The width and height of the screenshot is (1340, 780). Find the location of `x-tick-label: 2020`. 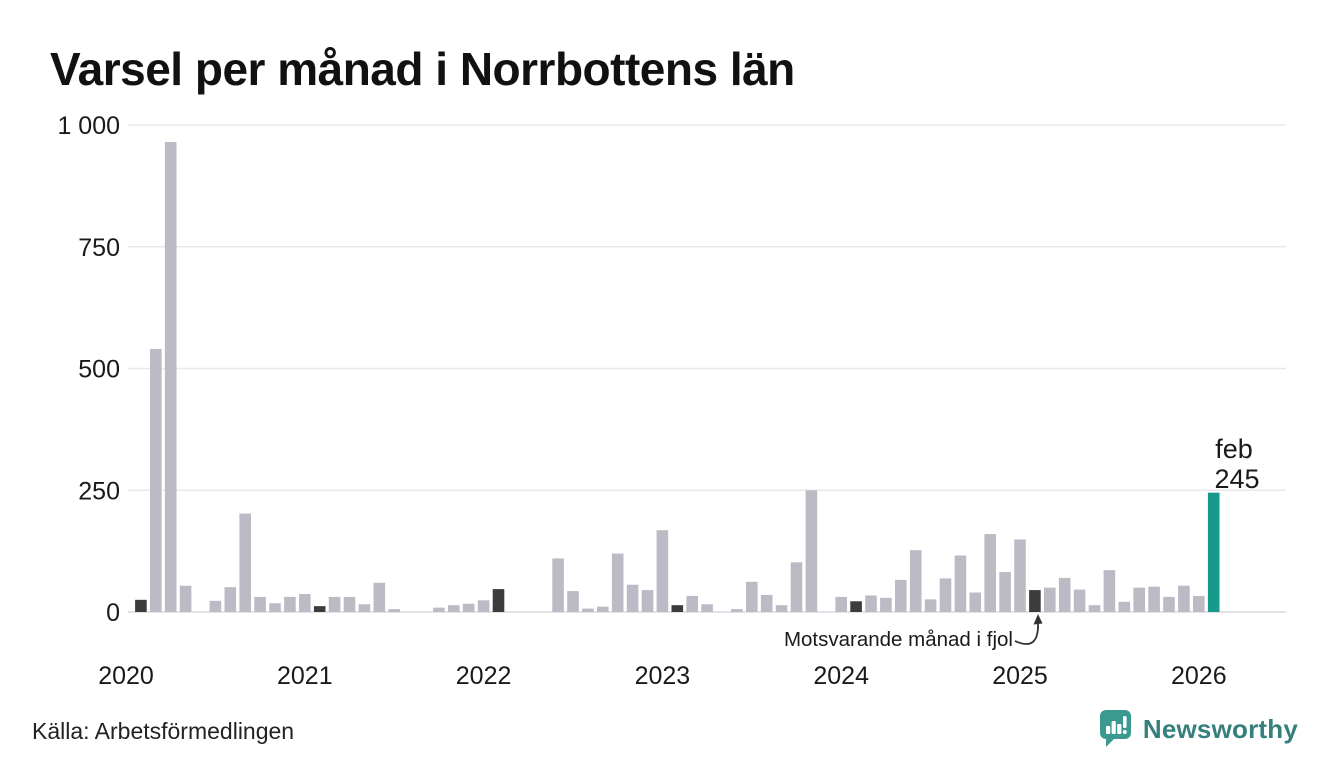

x-tick-label: 2020 is located at coordinates (126, 676).